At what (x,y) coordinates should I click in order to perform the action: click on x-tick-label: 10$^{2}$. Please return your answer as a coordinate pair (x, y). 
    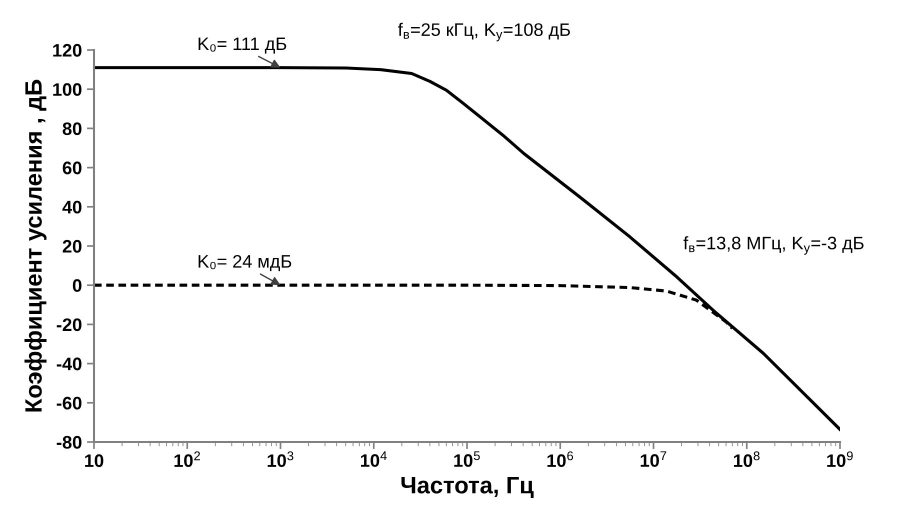
    Looking at the image, I should click on (187, 459).